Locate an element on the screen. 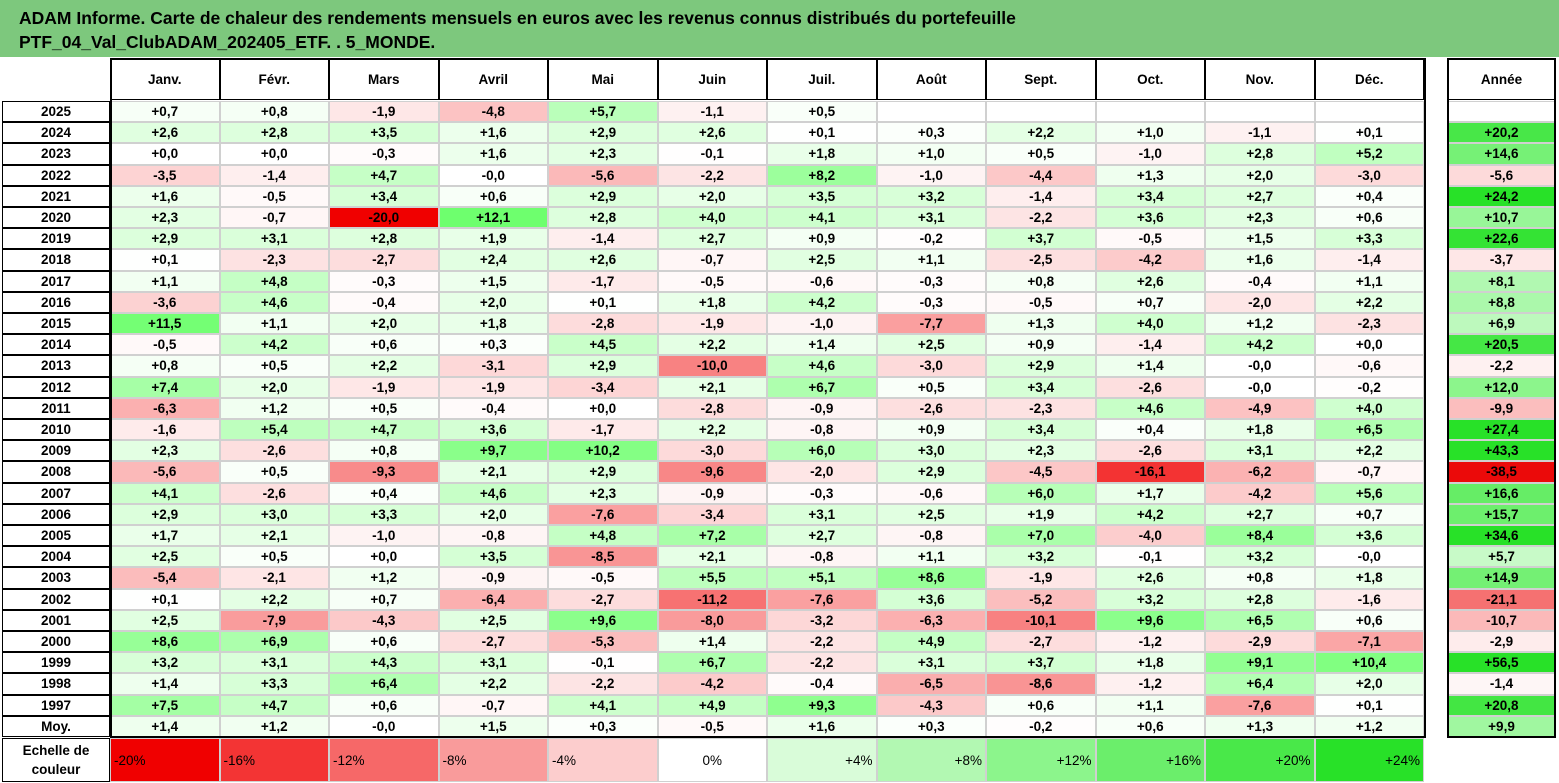  heatmap-cell: -9,6 is located at coordinates (712, 472).